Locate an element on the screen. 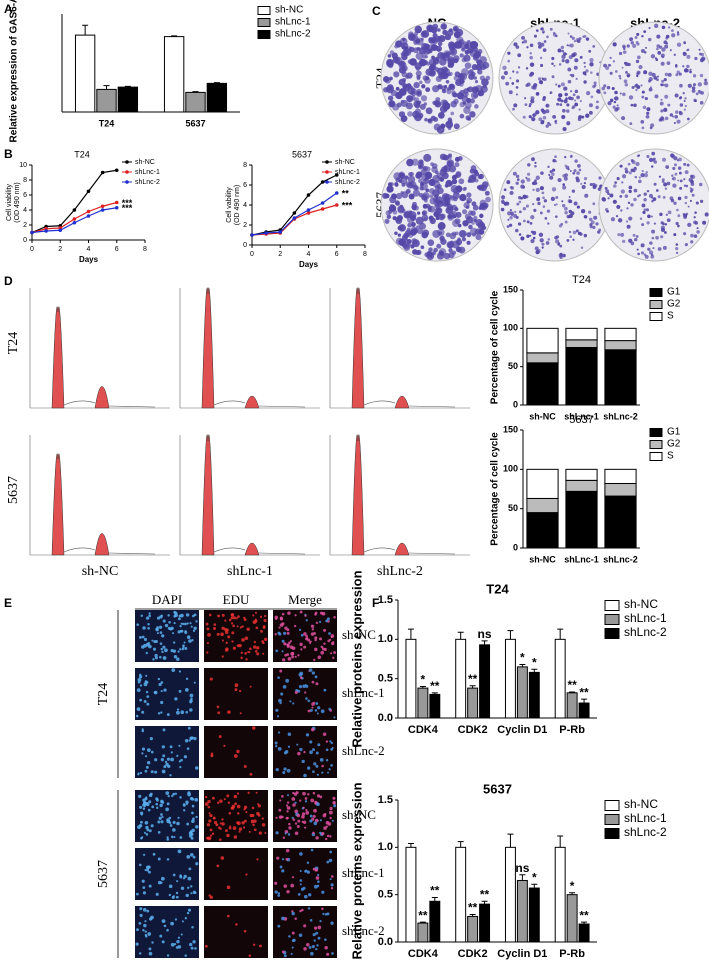 This screenshot has width=709, height=968. legend-label: G2 is located at coordinates (674, 444).